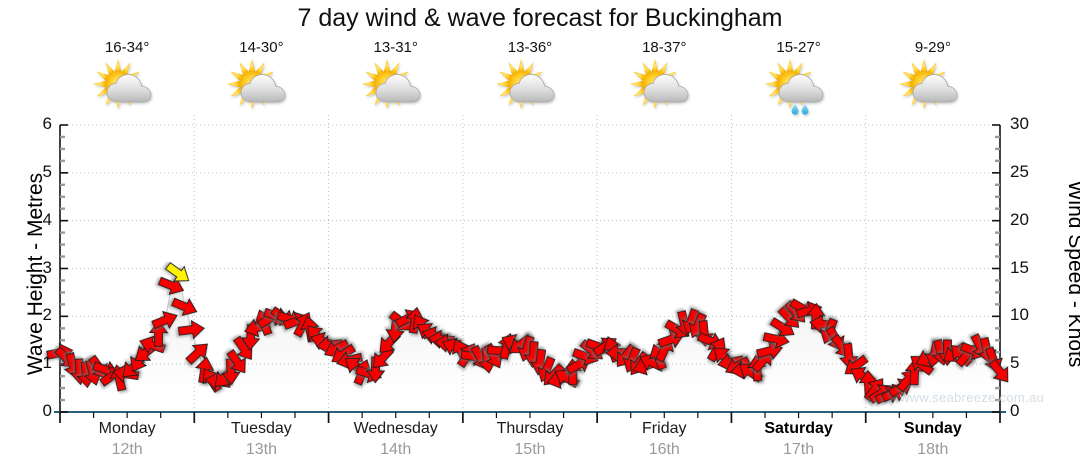  I want to click on temperature-range: 16-34°, so click(127, 47).